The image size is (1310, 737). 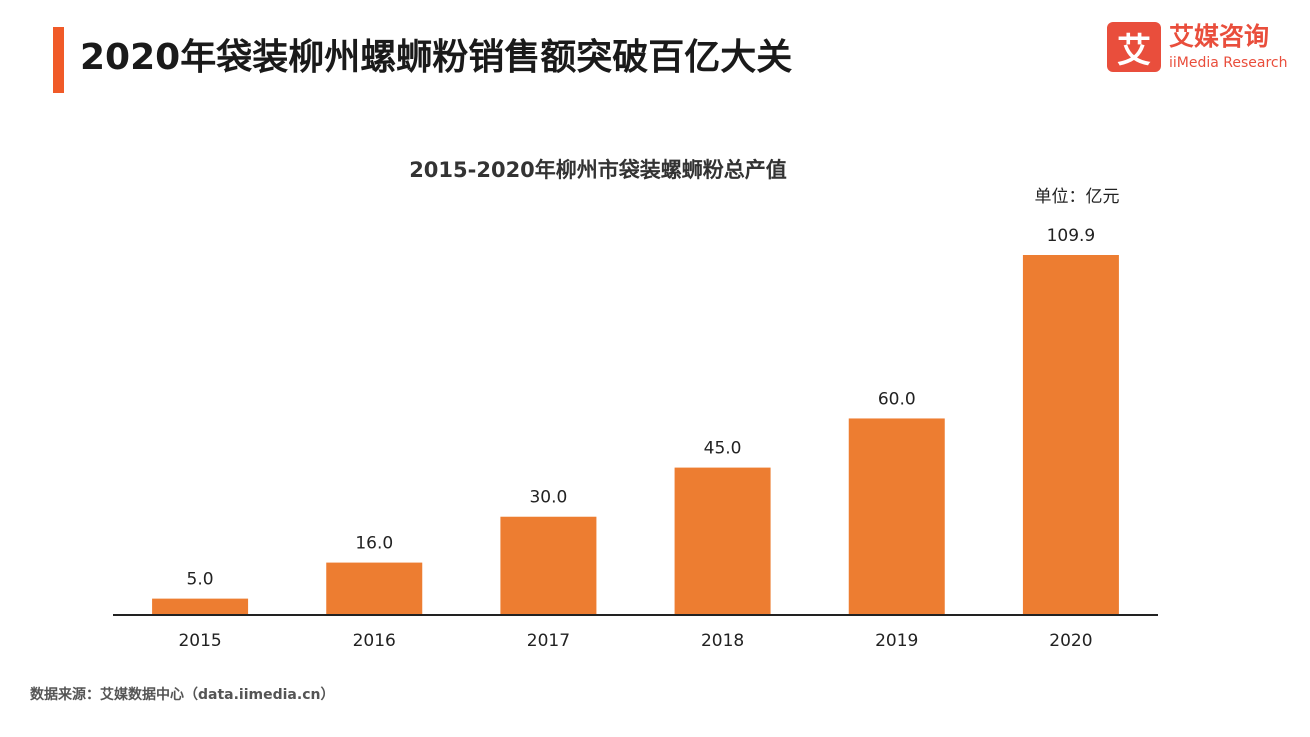 What do you see at coordinates (200, 606) in the screenshot?
I see `bar-2015` at bounding box center [200, 606].